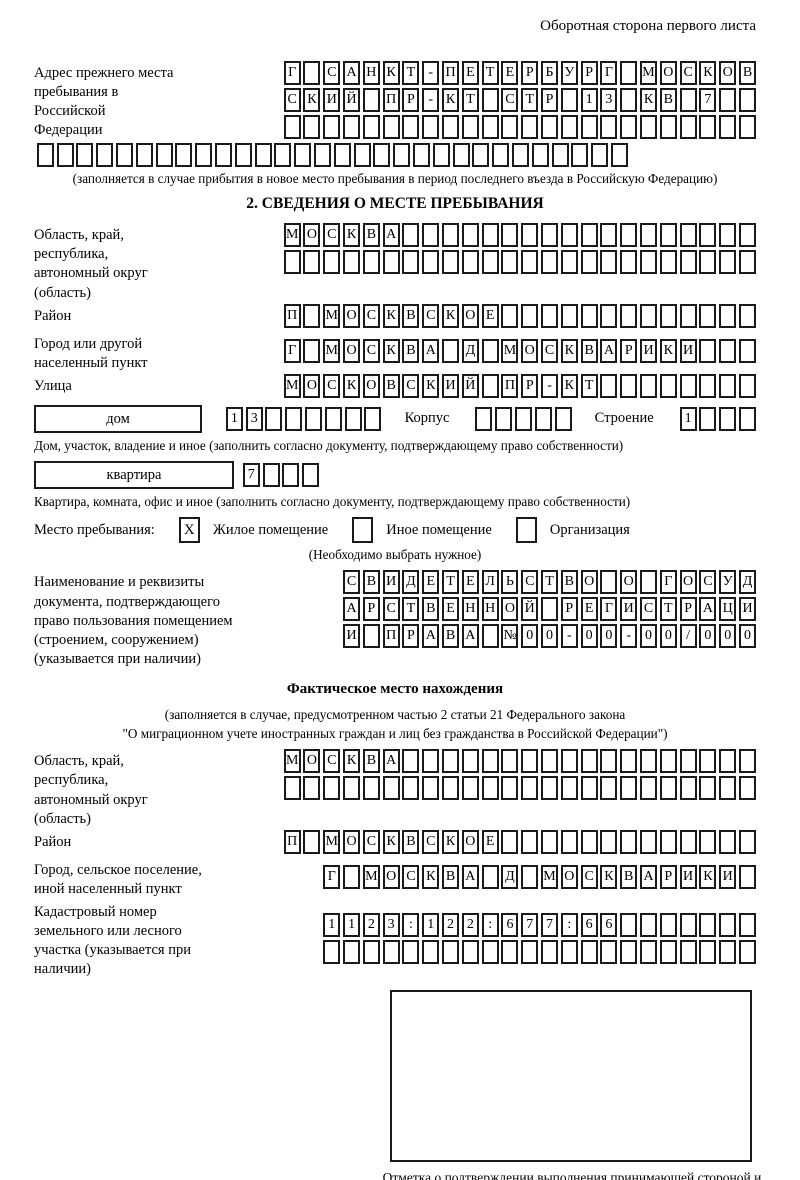 The height and width of the screenshot is (1180, 800). I want to click on char-cell: Л, so click(490, 582).